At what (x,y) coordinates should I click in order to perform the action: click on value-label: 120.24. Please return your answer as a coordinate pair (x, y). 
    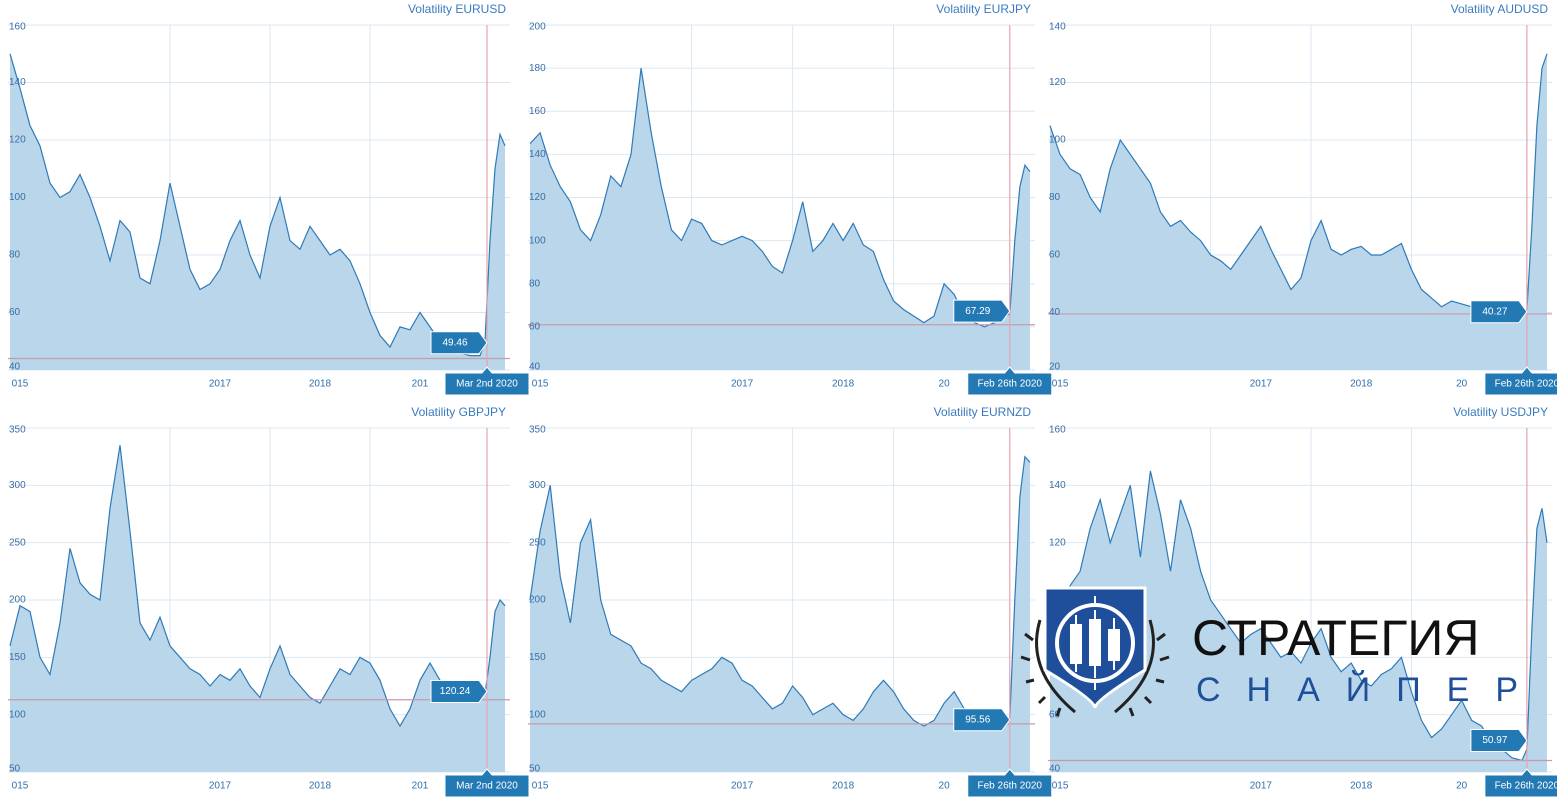
    Looking at the image, I should click on (455, 691).